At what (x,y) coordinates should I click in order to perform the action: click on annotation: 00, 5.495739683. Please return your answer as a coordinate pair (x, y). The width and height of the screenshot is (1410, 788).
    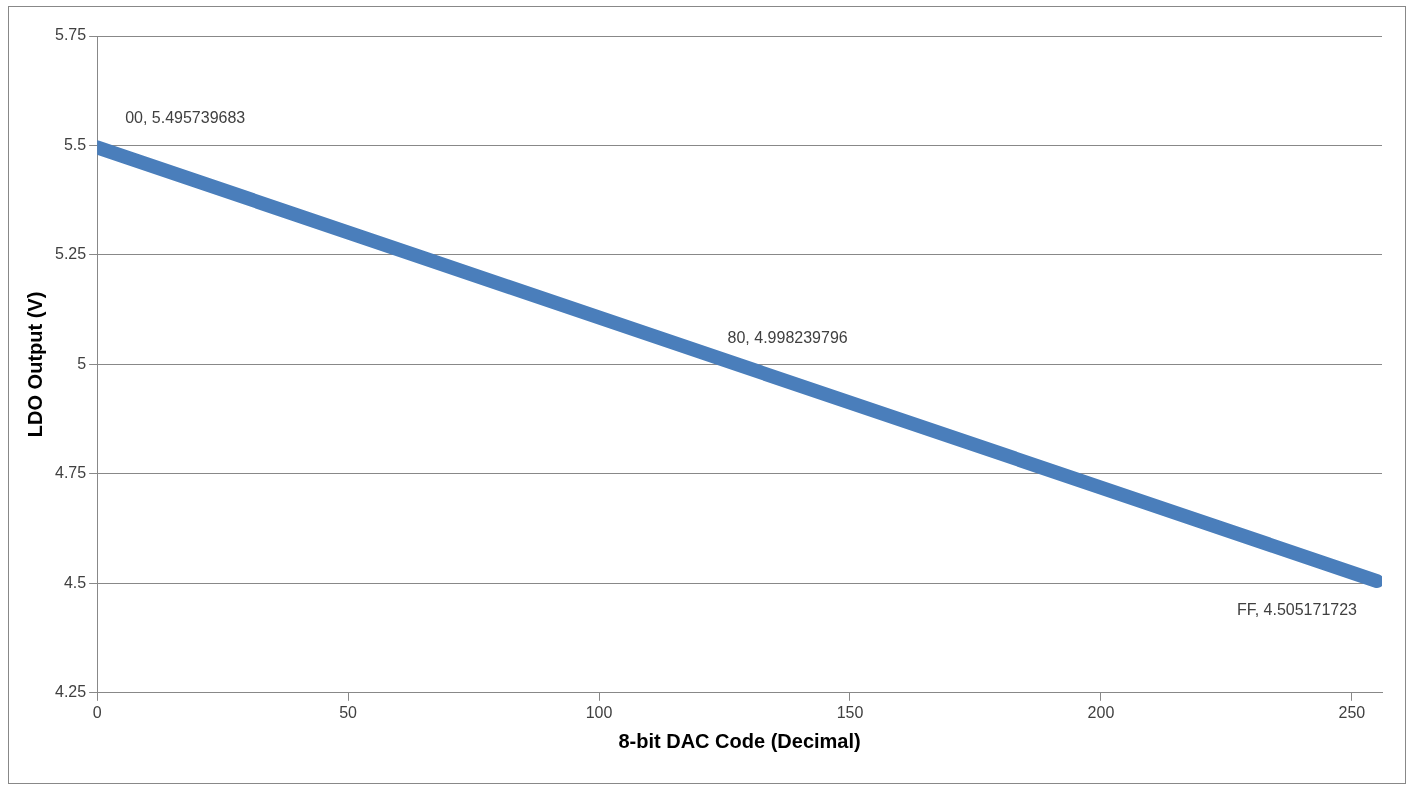
    Looking at the image, I should click on (185, 118).